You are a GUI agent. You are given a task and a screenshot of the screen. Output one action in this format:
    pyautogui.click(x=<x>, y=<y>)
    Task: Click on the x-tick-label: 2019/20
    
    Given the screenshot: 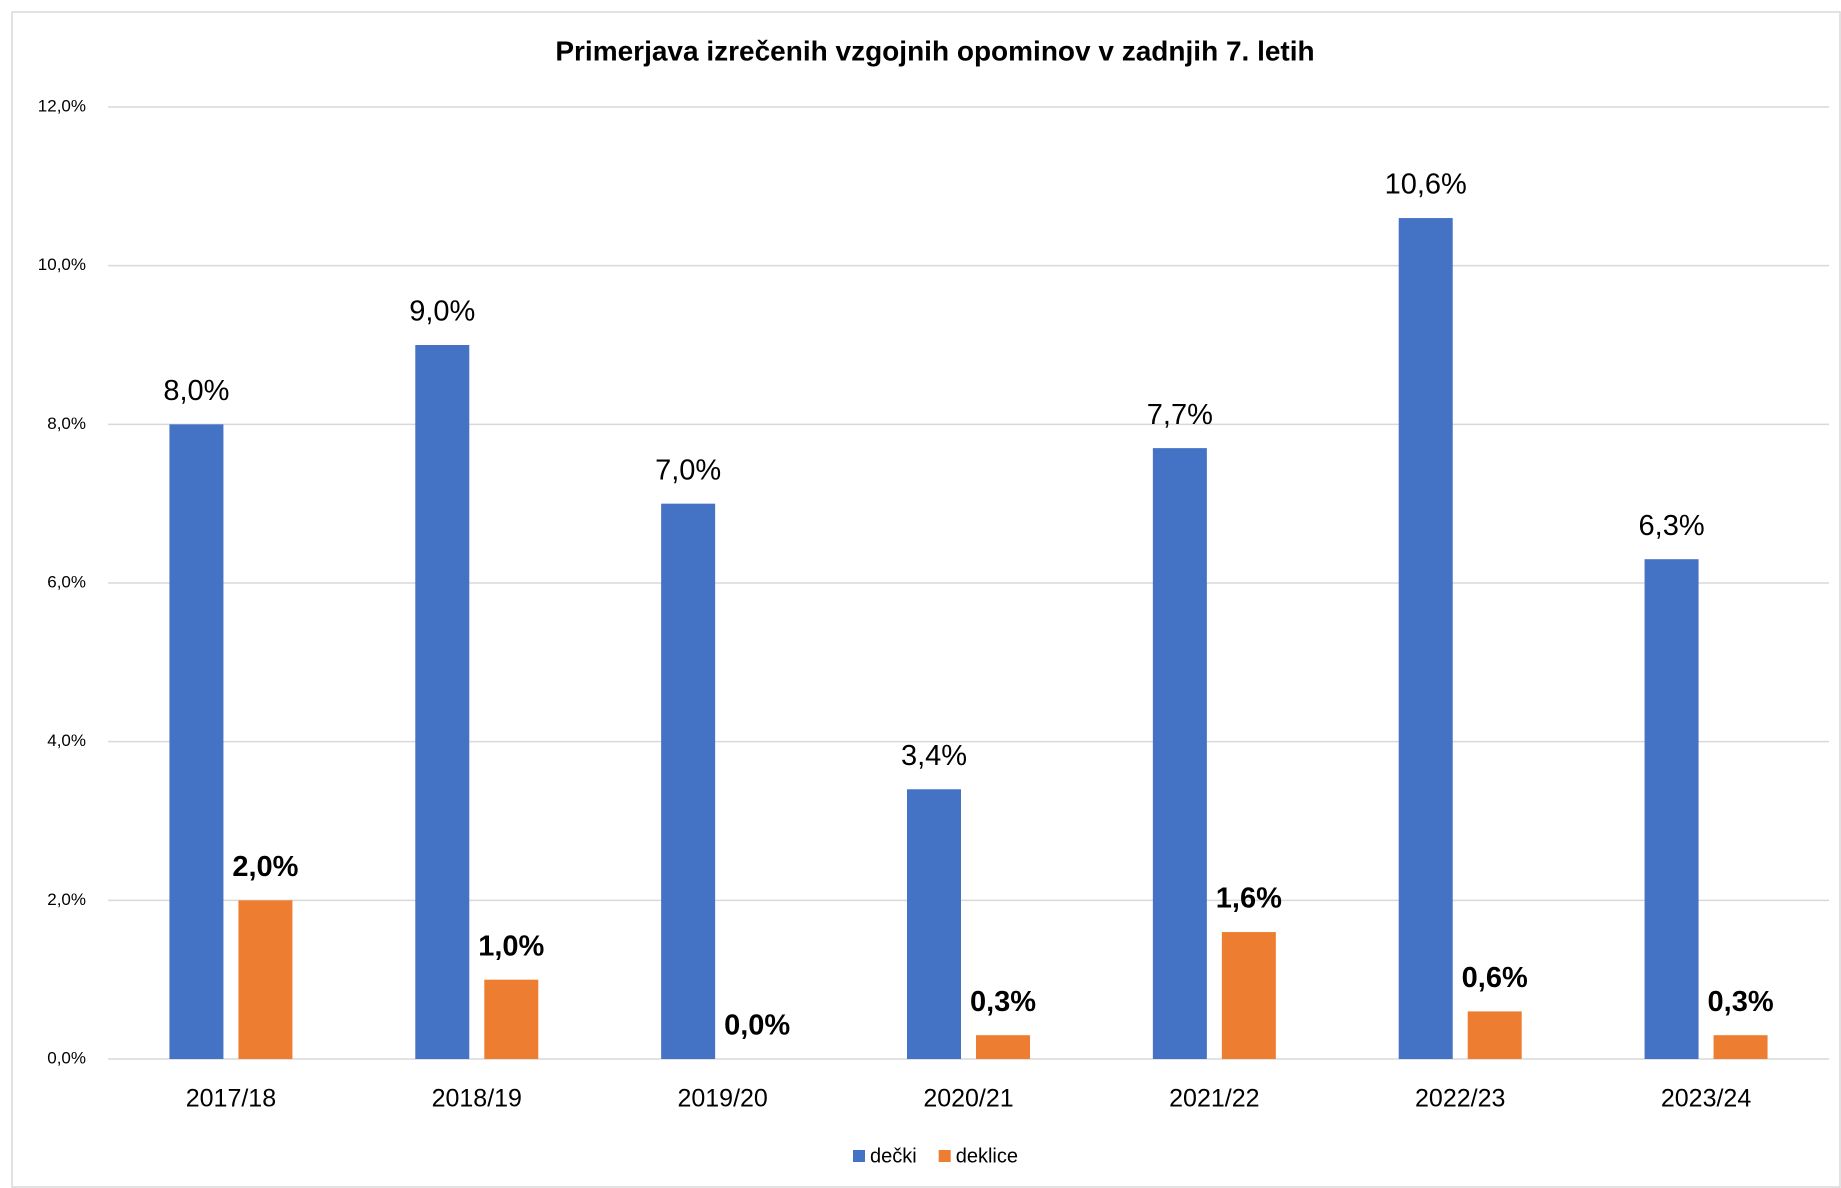 What is the action you would take?
    pyautogui.click(x=722, y=1099)
    